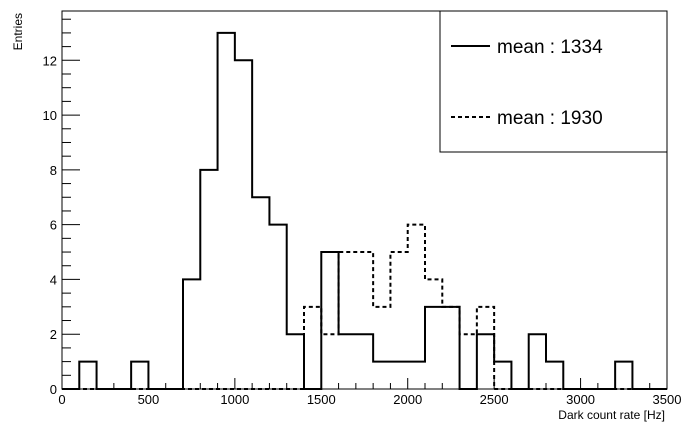 The height and width of the screenshot is (423, 683). I want to click on legend: mean : 1334 mean : 1930, so click(553, 81).